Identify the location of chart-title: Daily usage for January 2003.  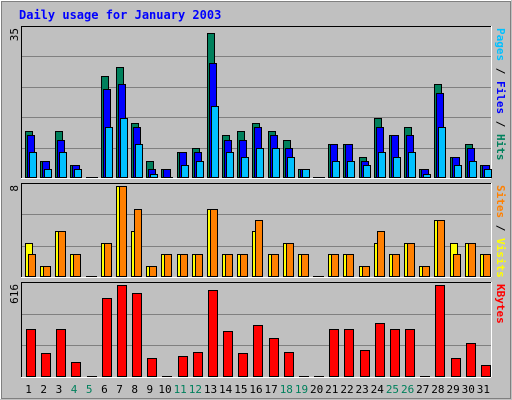
(120, 15).